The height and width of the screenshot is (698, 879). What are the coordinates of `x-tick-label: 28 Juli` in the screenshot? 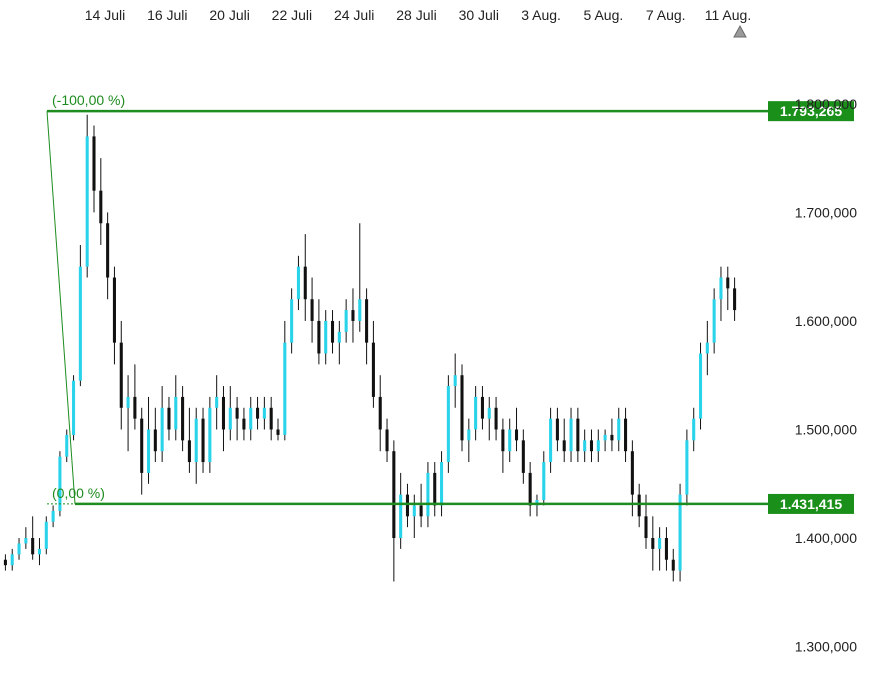 It's located at (416, 15).